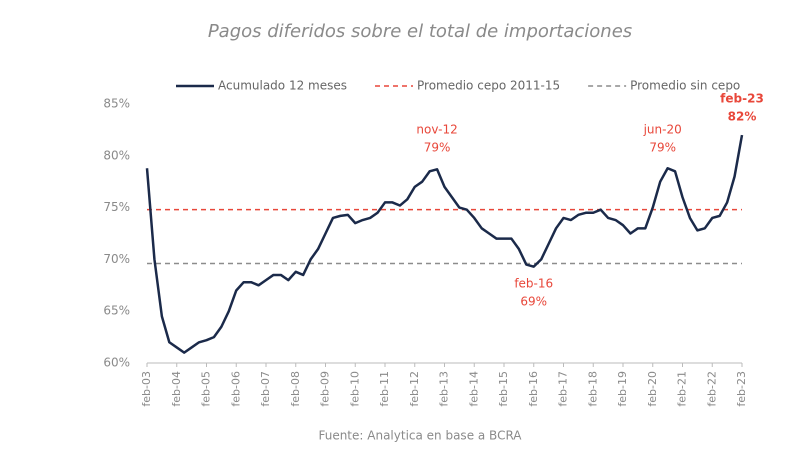 The image size is (800, 453). I want to click on x-tick-label: feb-13, so click(444, 389).